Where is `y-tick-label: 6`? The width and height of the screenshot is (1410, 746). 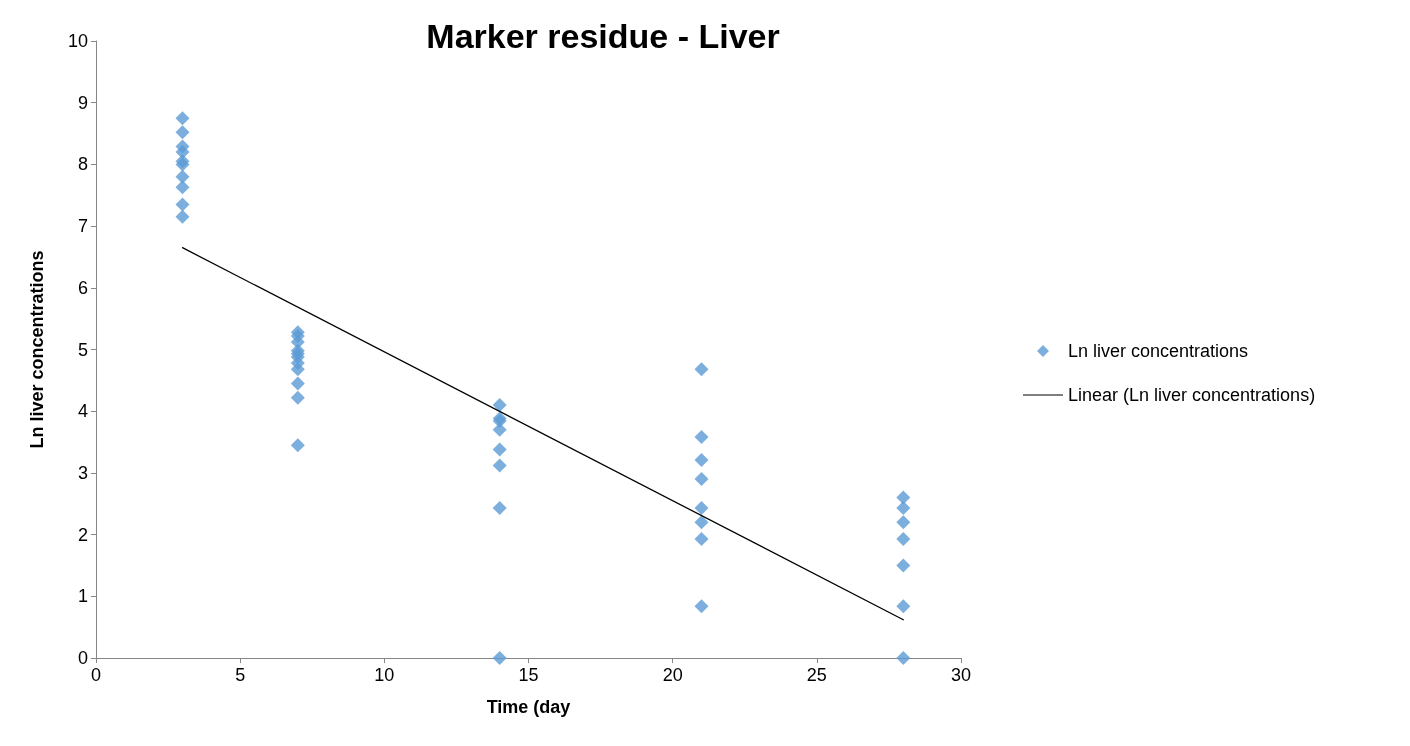 y-tick-label: 6 is located at coordinates (82, 287).